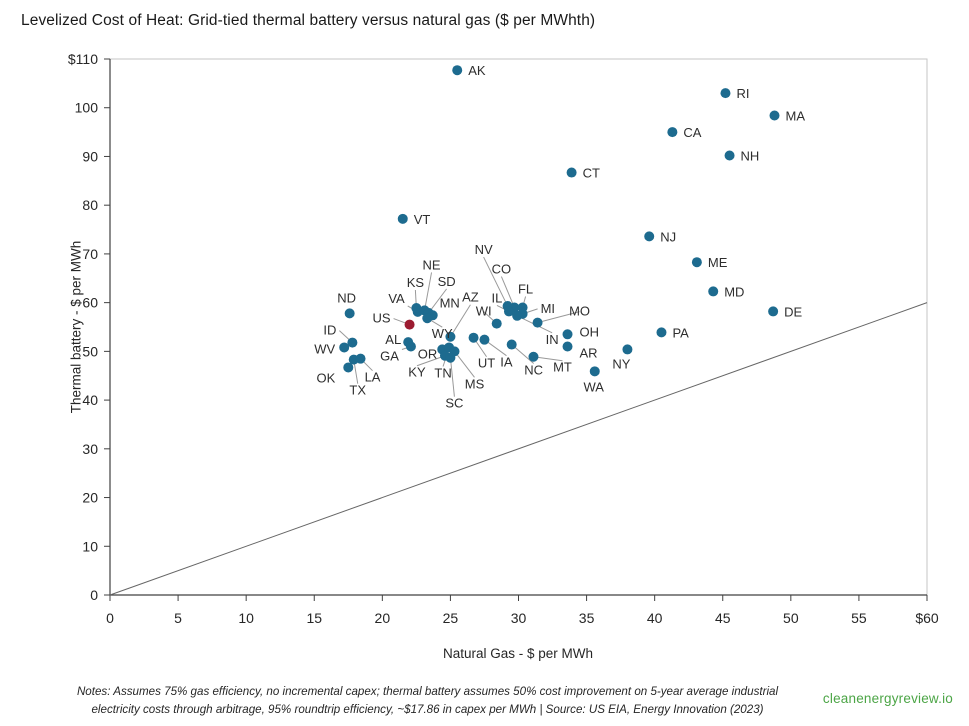 This screenshot has width=969, height=726. I want to click on y-tick-label: 20, so click(90, 498).